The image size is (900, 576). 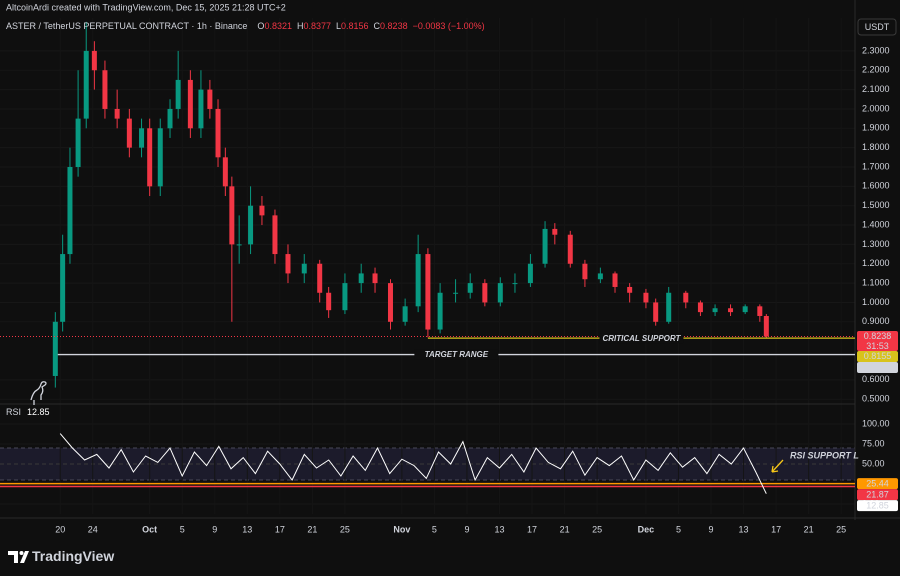 What do you see at coordinates (876, 282) in the screenshot?
I see `y-tick-label: 1.1000` at bounding box center [876, 282].